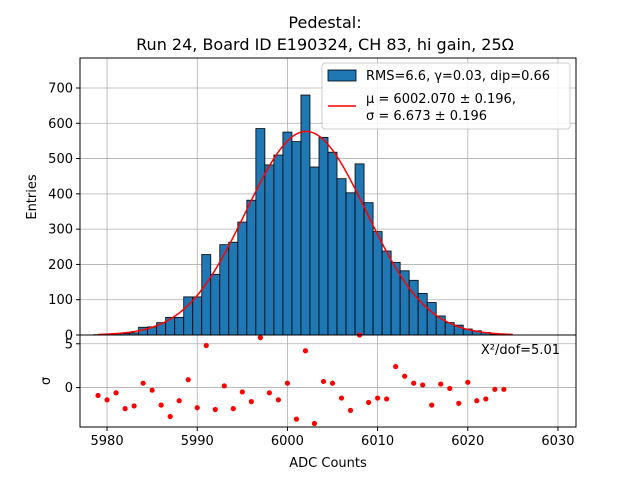 This screenshot has width=640, height=480. I want to click on x-tick-label: 6000, so click(287, 441).